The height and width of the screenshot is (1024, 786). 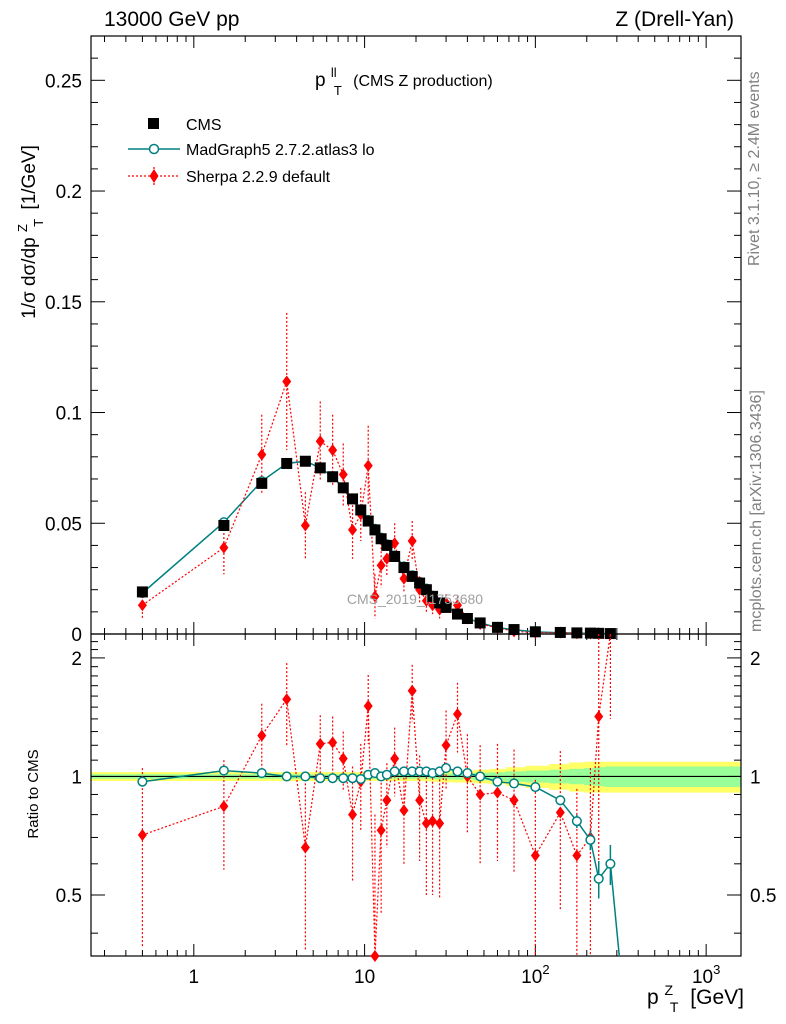 I want to click on y-axis-label-main-text: 1/σ dσ/dp, so click(x=29, y=278).